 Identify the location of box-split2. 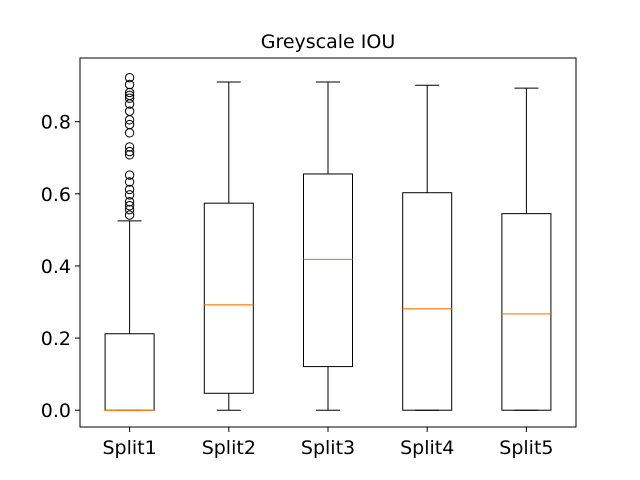
(228, 246).